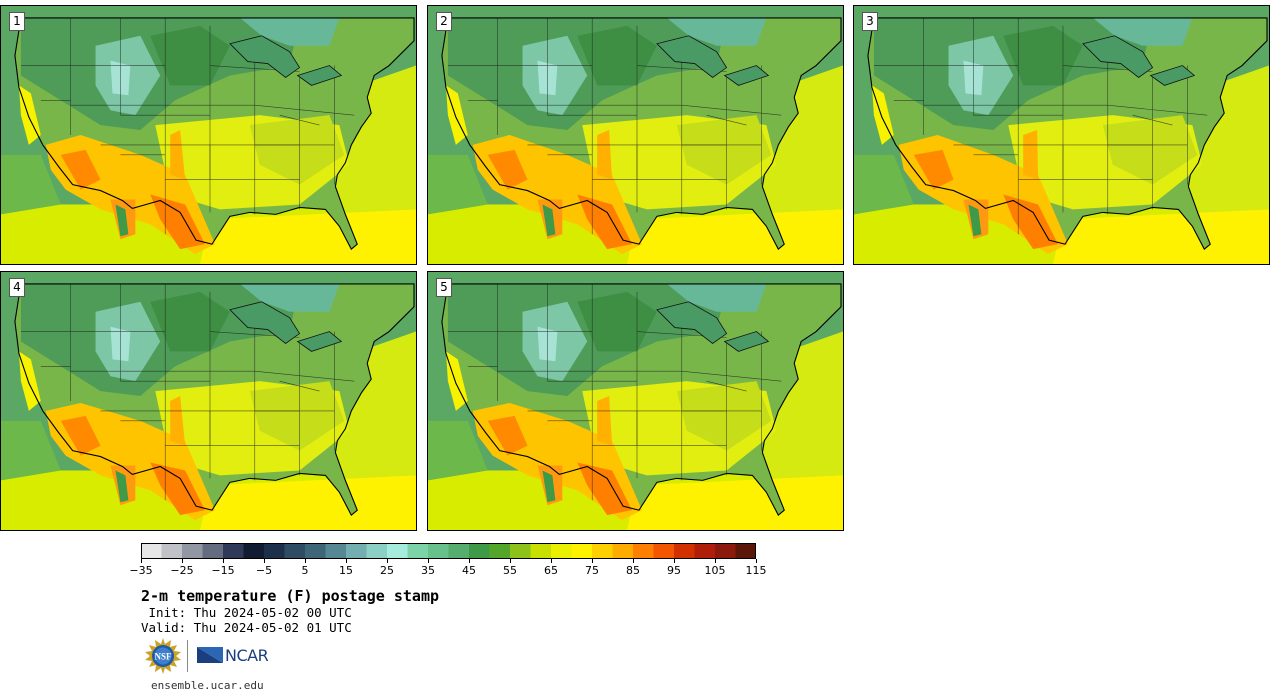 The image size is (1280, 696). Describe the element at coordinates (870, 21) in the screenshot. I see `panel-number-label: 3` at that location.